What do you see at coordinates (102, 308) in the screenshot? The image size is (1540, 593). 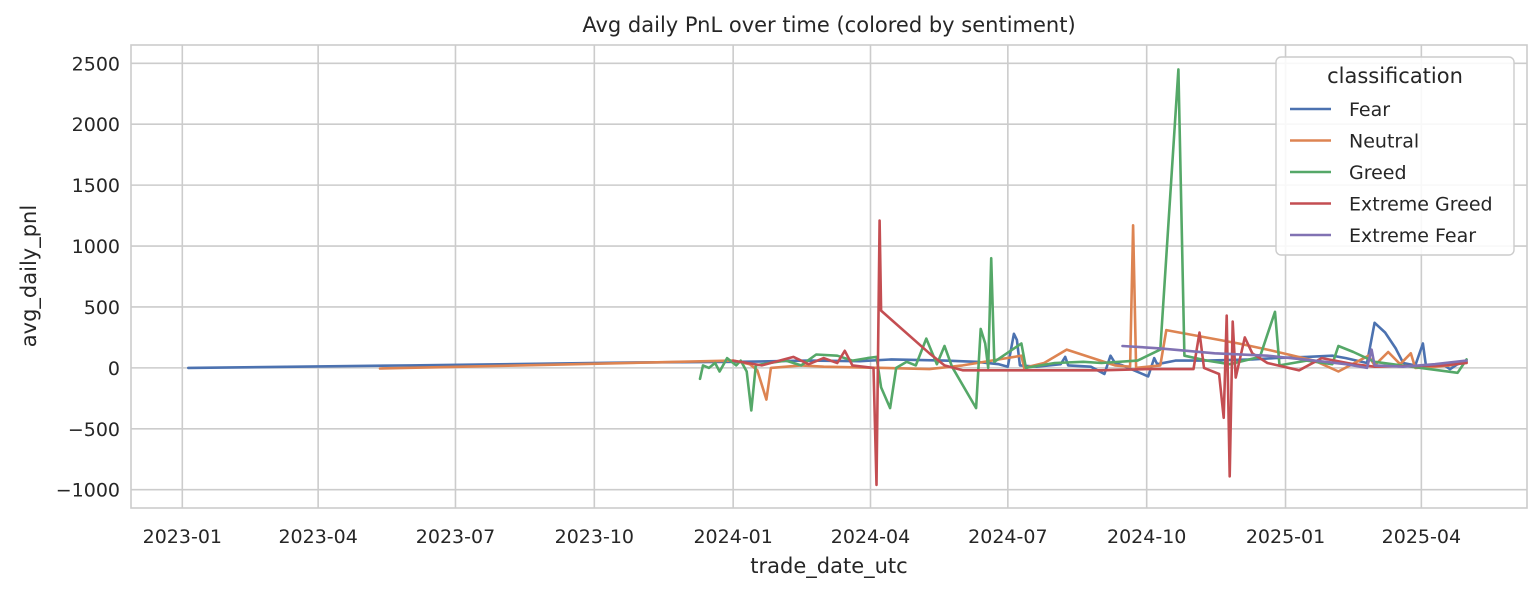 I see `y-tick-label: 500` at bounding box center [102, 308].